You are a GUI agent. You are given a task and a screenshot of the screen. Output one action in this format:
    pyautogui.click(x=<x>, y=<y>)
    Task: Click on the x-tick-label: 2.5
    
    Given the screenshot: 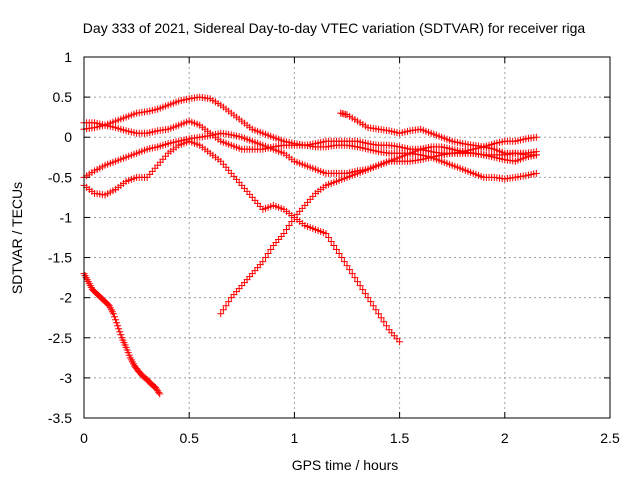 What is the action you would take?
    pyautogui.click(x=610, y=438)
    